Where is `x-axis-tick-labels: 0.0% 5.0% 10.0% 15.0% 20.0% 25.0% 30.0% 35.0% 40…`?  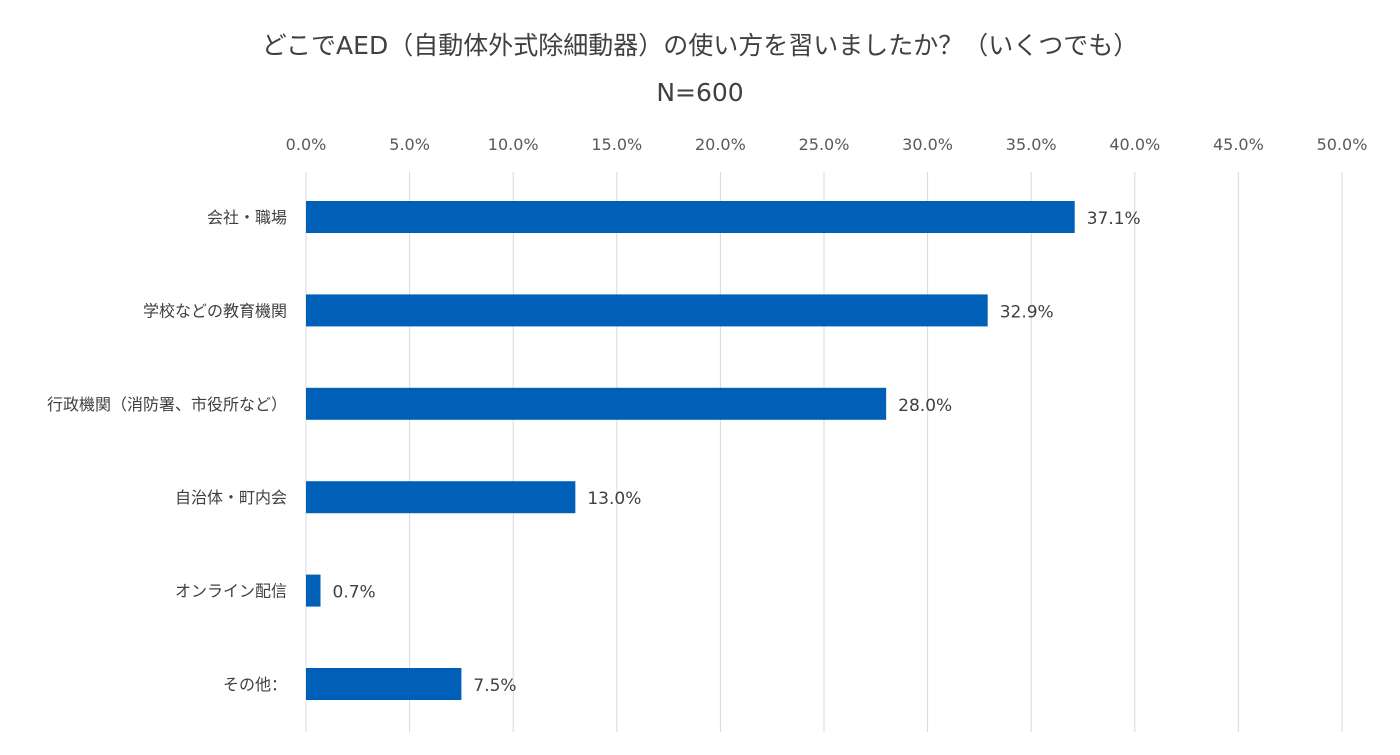 x-axis-tick-labels: 0.0% 5.0% 10.0% 15.0% 20.0% 25.0% 30.0% 35.0% 40… is located at coordinates (827, 144).